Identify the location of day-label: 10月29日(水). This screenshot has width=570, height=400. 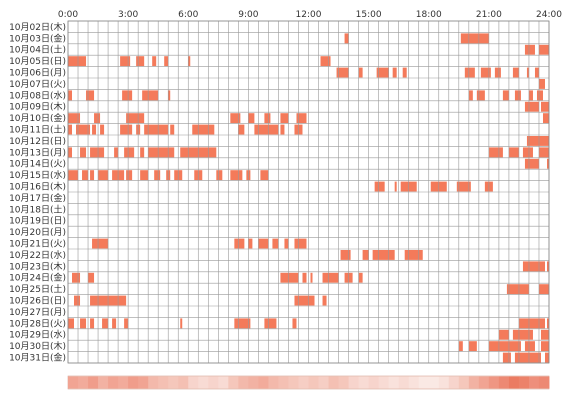
(37, 335).